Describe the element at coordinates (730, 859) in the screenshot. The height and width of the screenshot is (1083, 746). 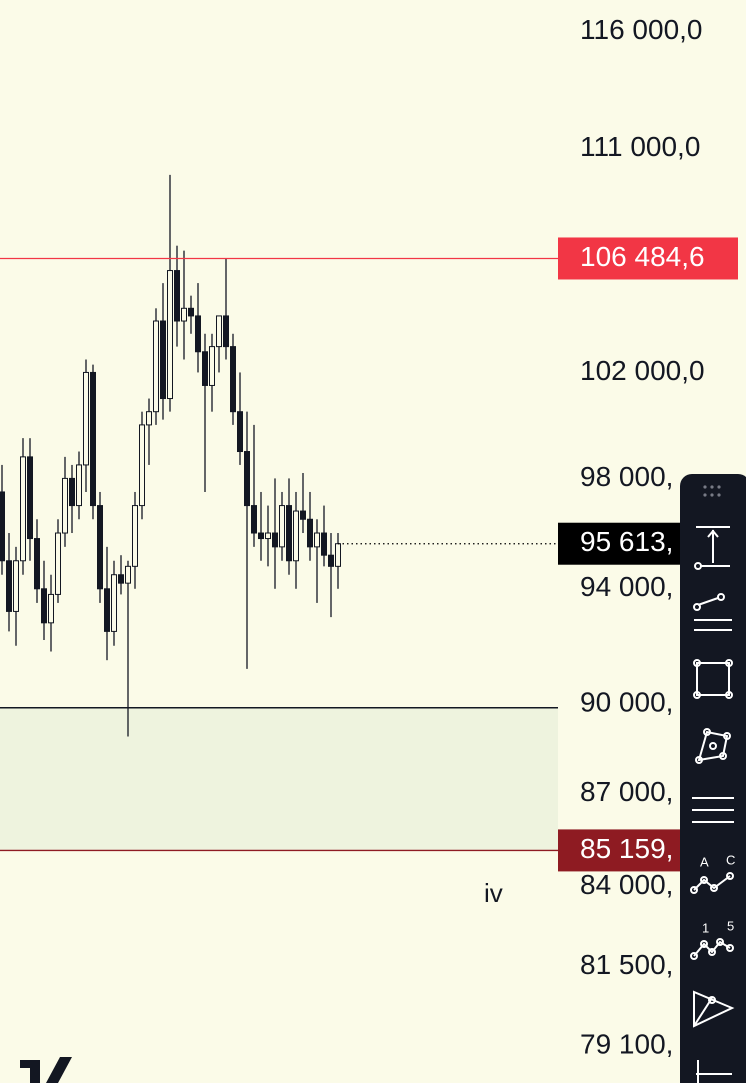
I see `tool-label: C` at that location.